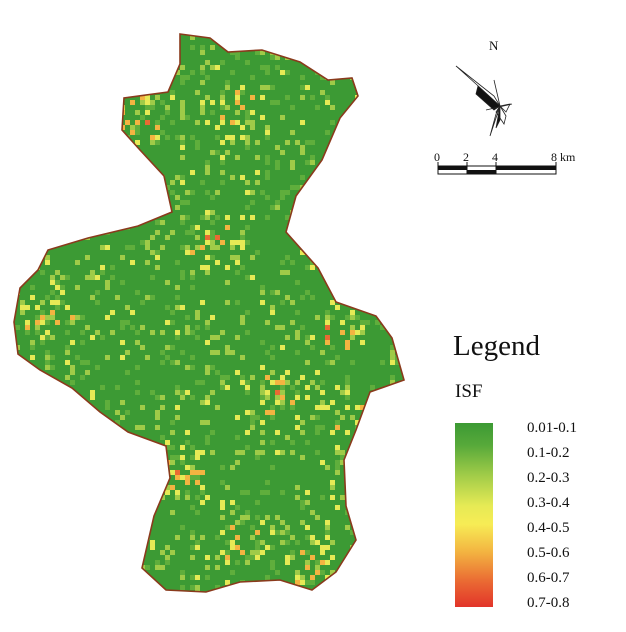 The image size is (626, 632). Describe the element at coordinates (437, 157) in the screenshot. I see `scale-tick-0: 0` at that location.